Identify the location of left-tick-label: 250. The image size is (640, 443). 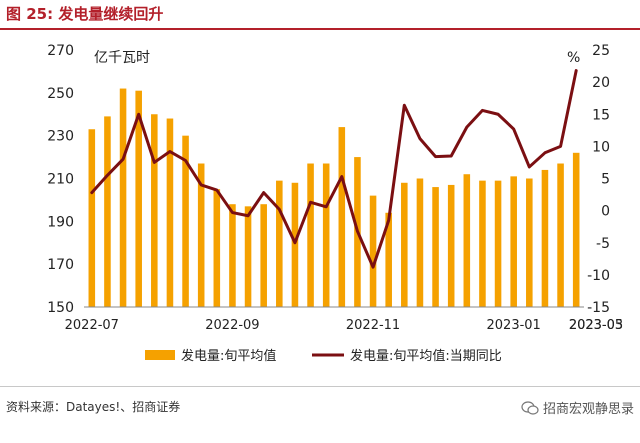
(60, 94).